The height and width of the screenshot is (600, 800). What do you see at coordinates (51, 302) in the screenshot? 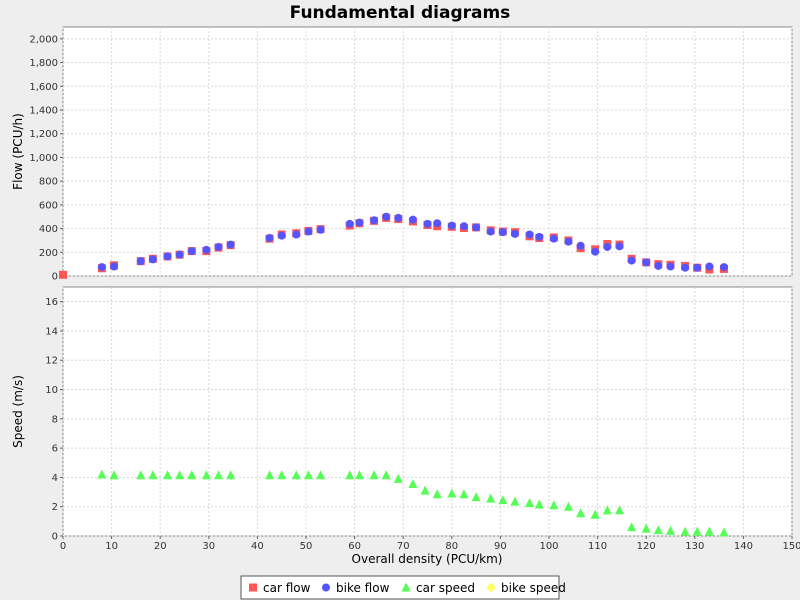
I see `y-tick-label: 16` at bounding box center [51, 302].